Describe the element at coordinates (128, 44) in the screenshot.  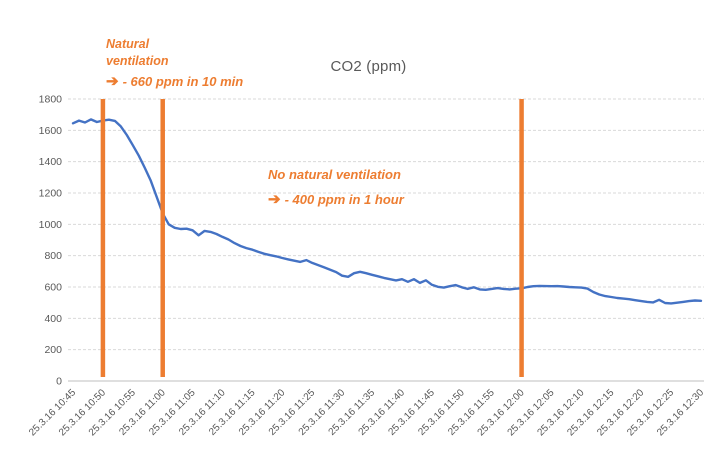
I see `annotation-text-line: Natural` at that location.